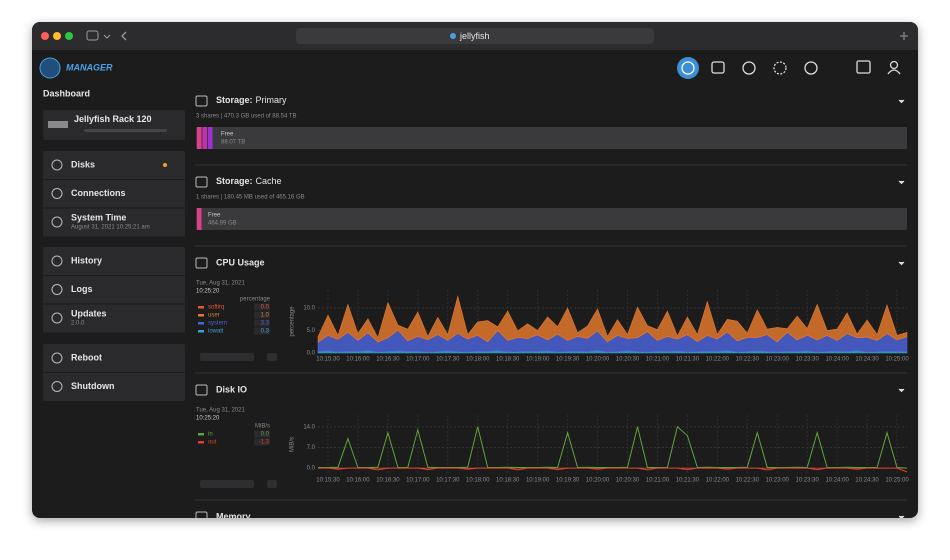 This screenshot has width=950, height=560. What do you see at coordinates (82, 289) in the screenshot?
I see `menu-label: Logs` at bounding box center [82, 289].